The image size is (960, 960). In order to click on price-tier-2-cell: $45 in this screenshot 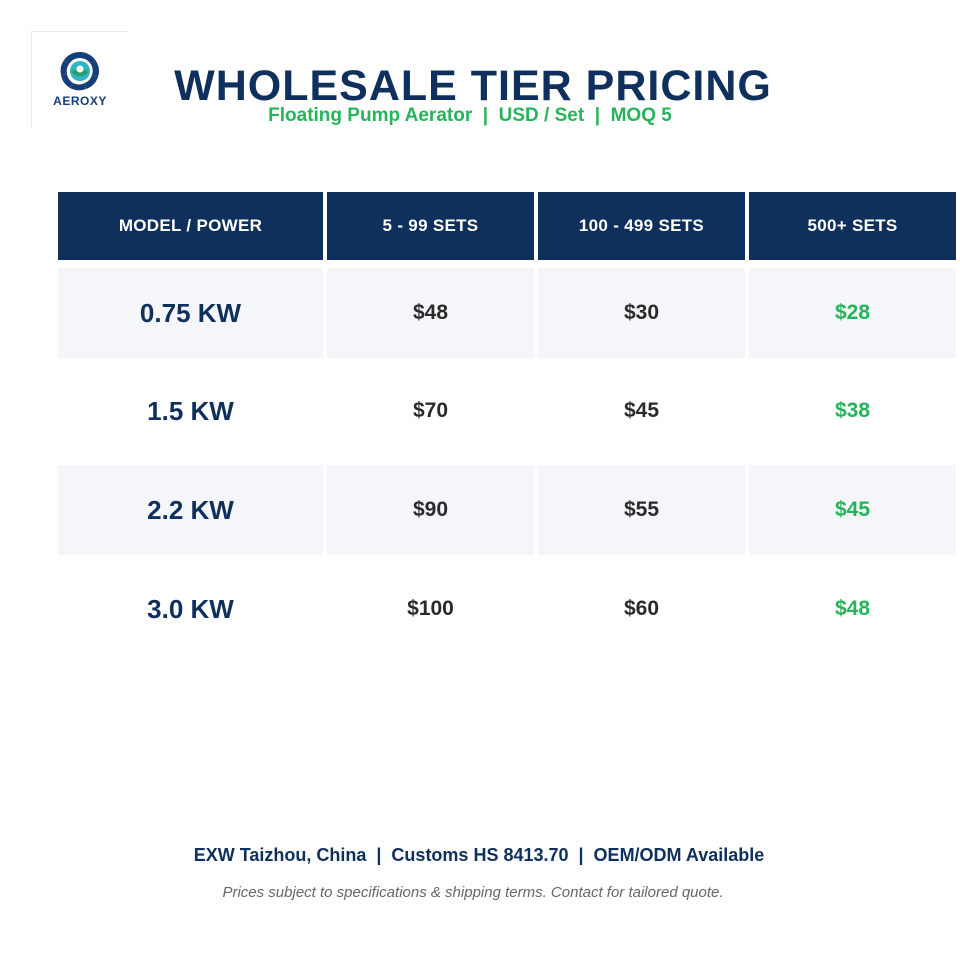, I will do `click(641, 410)`.